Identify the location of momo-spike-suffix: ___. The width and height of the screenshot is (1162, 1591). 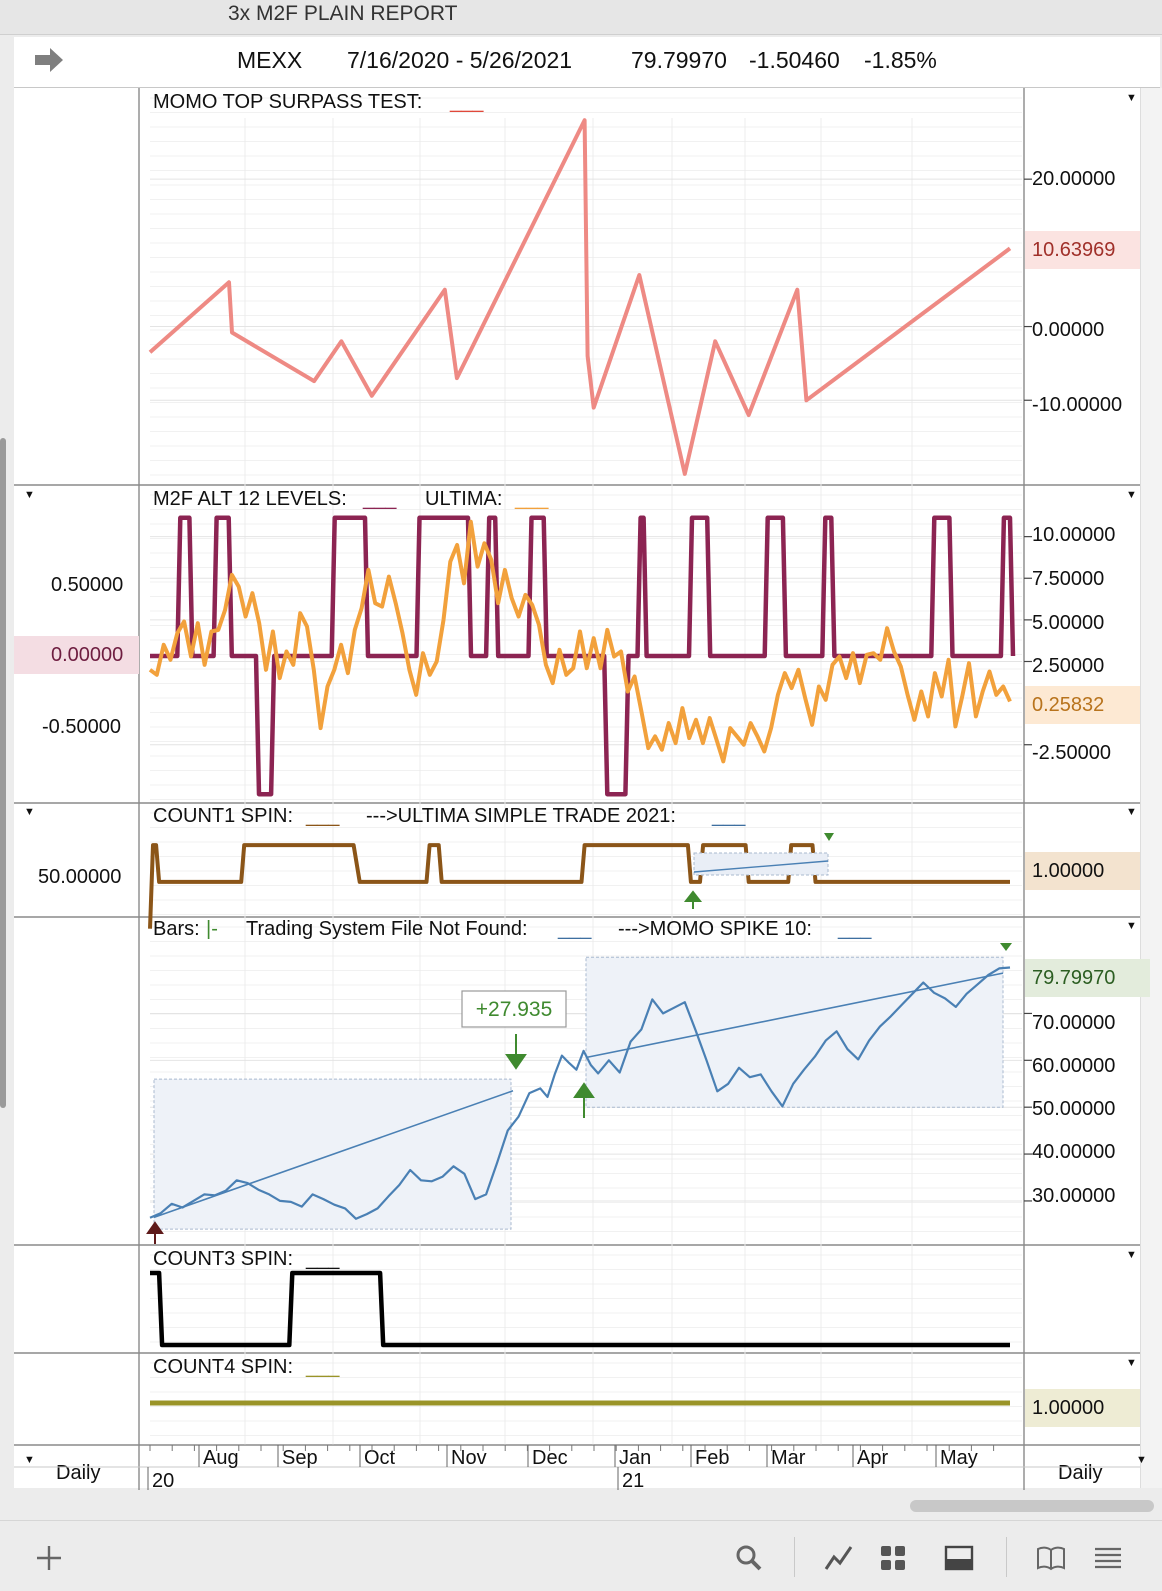
(854, 929).